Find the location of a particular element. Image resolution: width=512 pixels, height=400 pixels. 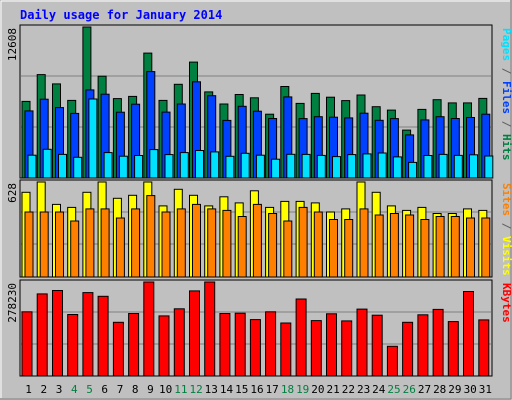

x-tick-label: 26 is located at coordinates (409, 389).